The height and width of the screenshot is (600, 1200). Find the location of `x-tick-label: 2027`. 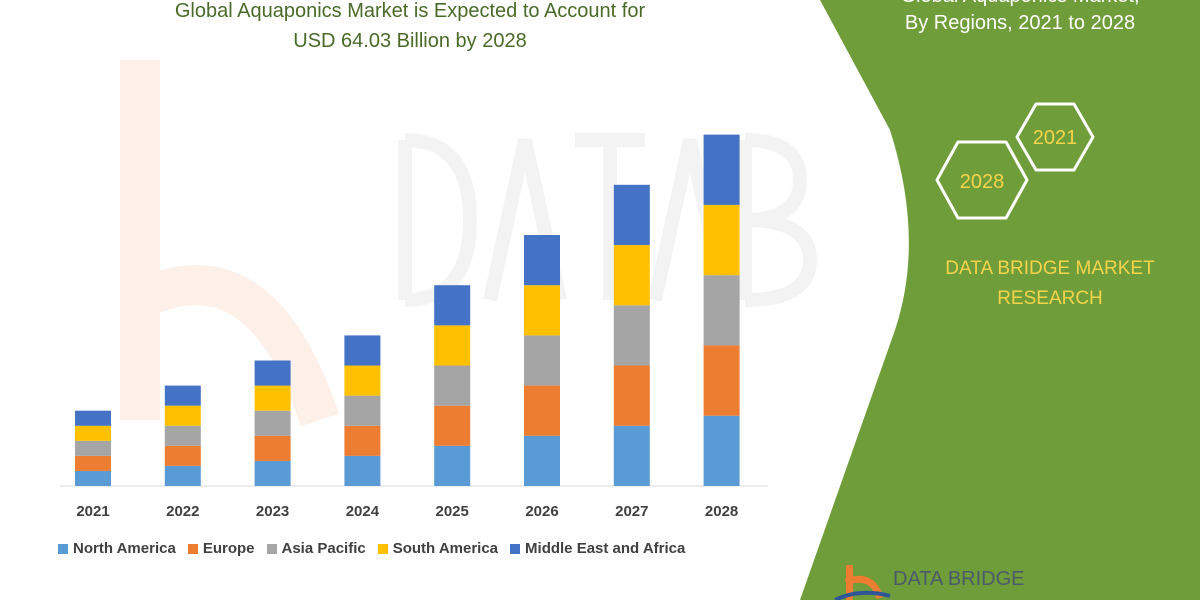

x-tick-label: 2027 is located at coordinates (632, 511).